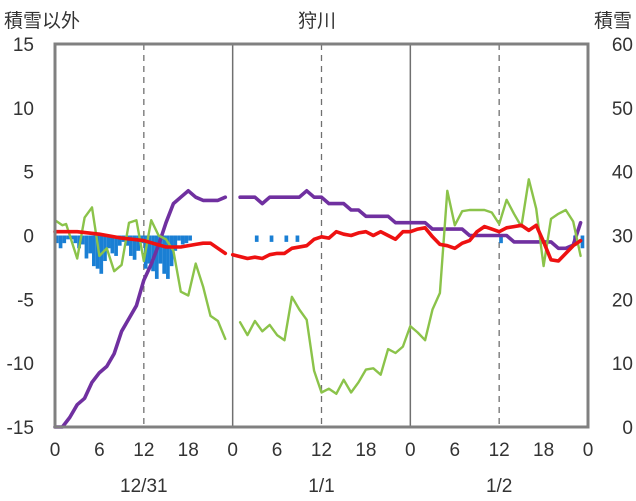  Describe the element at coordinates (42, 21) in the screenshot. I see `y-left-axis-title: 積雪以外` at that location.